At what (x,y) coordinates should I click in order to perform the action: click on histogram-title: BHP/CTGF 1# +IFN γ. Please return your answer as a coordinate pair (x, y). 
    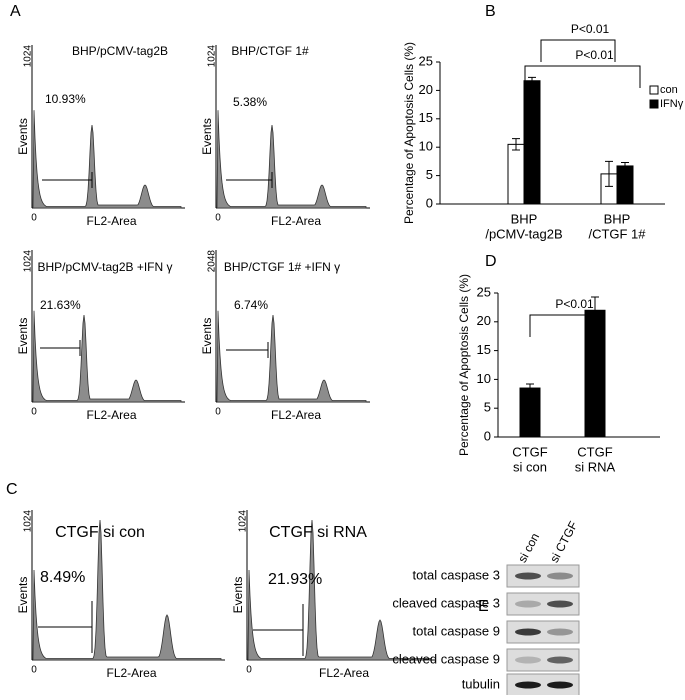
    Looking at the image, I should click on (282, 267).